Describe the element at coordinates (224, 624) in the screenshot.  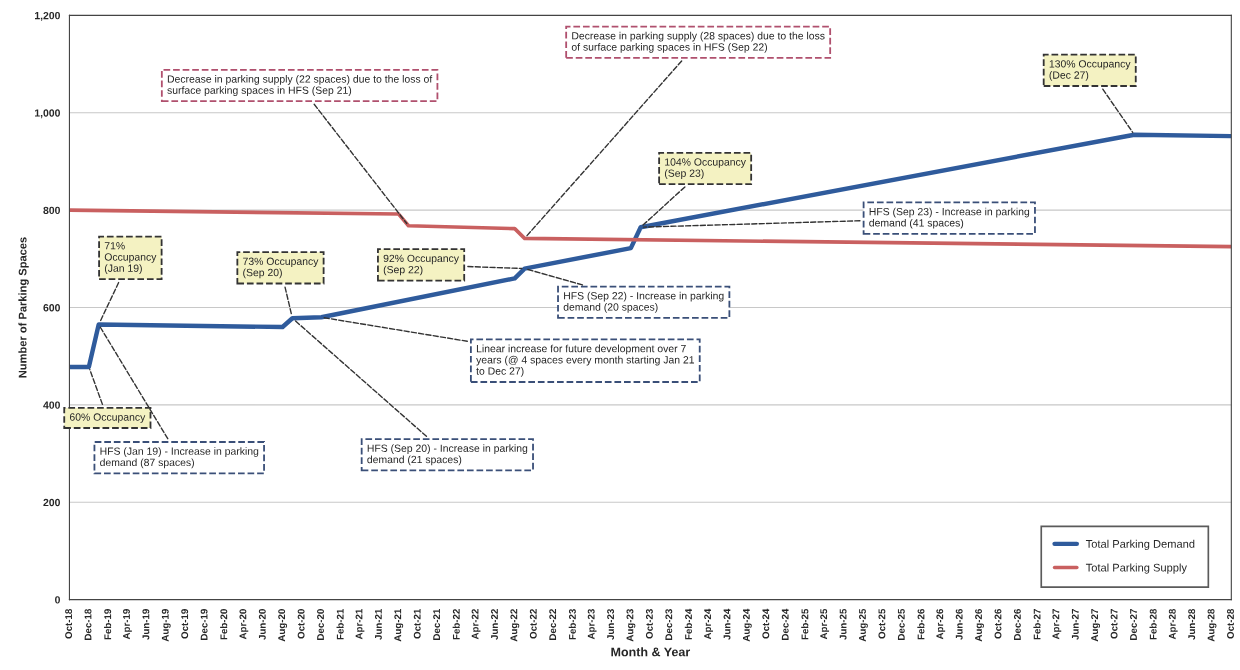
I see `x-tick-label: Feb-20` at that location.